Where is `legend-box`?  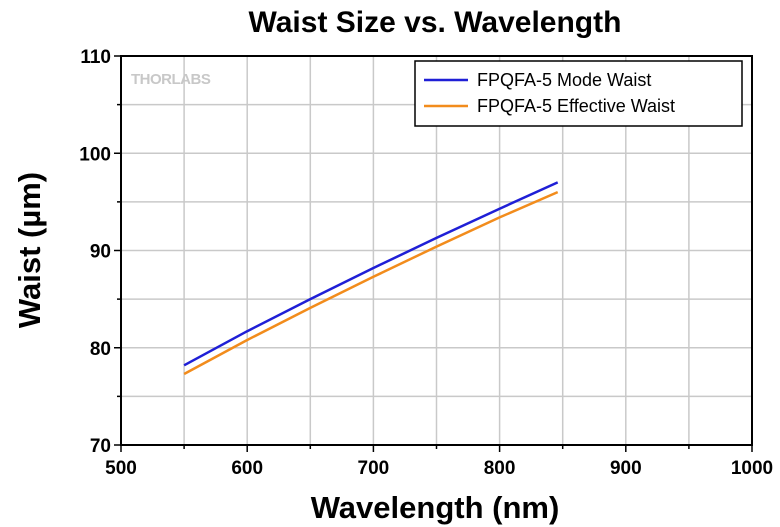
legend-box is located at coordinates (578, 93).